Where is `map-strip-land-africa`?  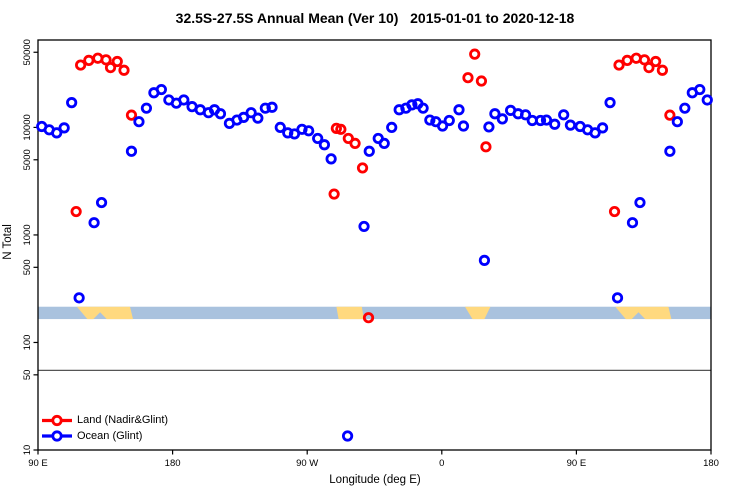
map-strip-land-africa is located at coordinates (478, 313).